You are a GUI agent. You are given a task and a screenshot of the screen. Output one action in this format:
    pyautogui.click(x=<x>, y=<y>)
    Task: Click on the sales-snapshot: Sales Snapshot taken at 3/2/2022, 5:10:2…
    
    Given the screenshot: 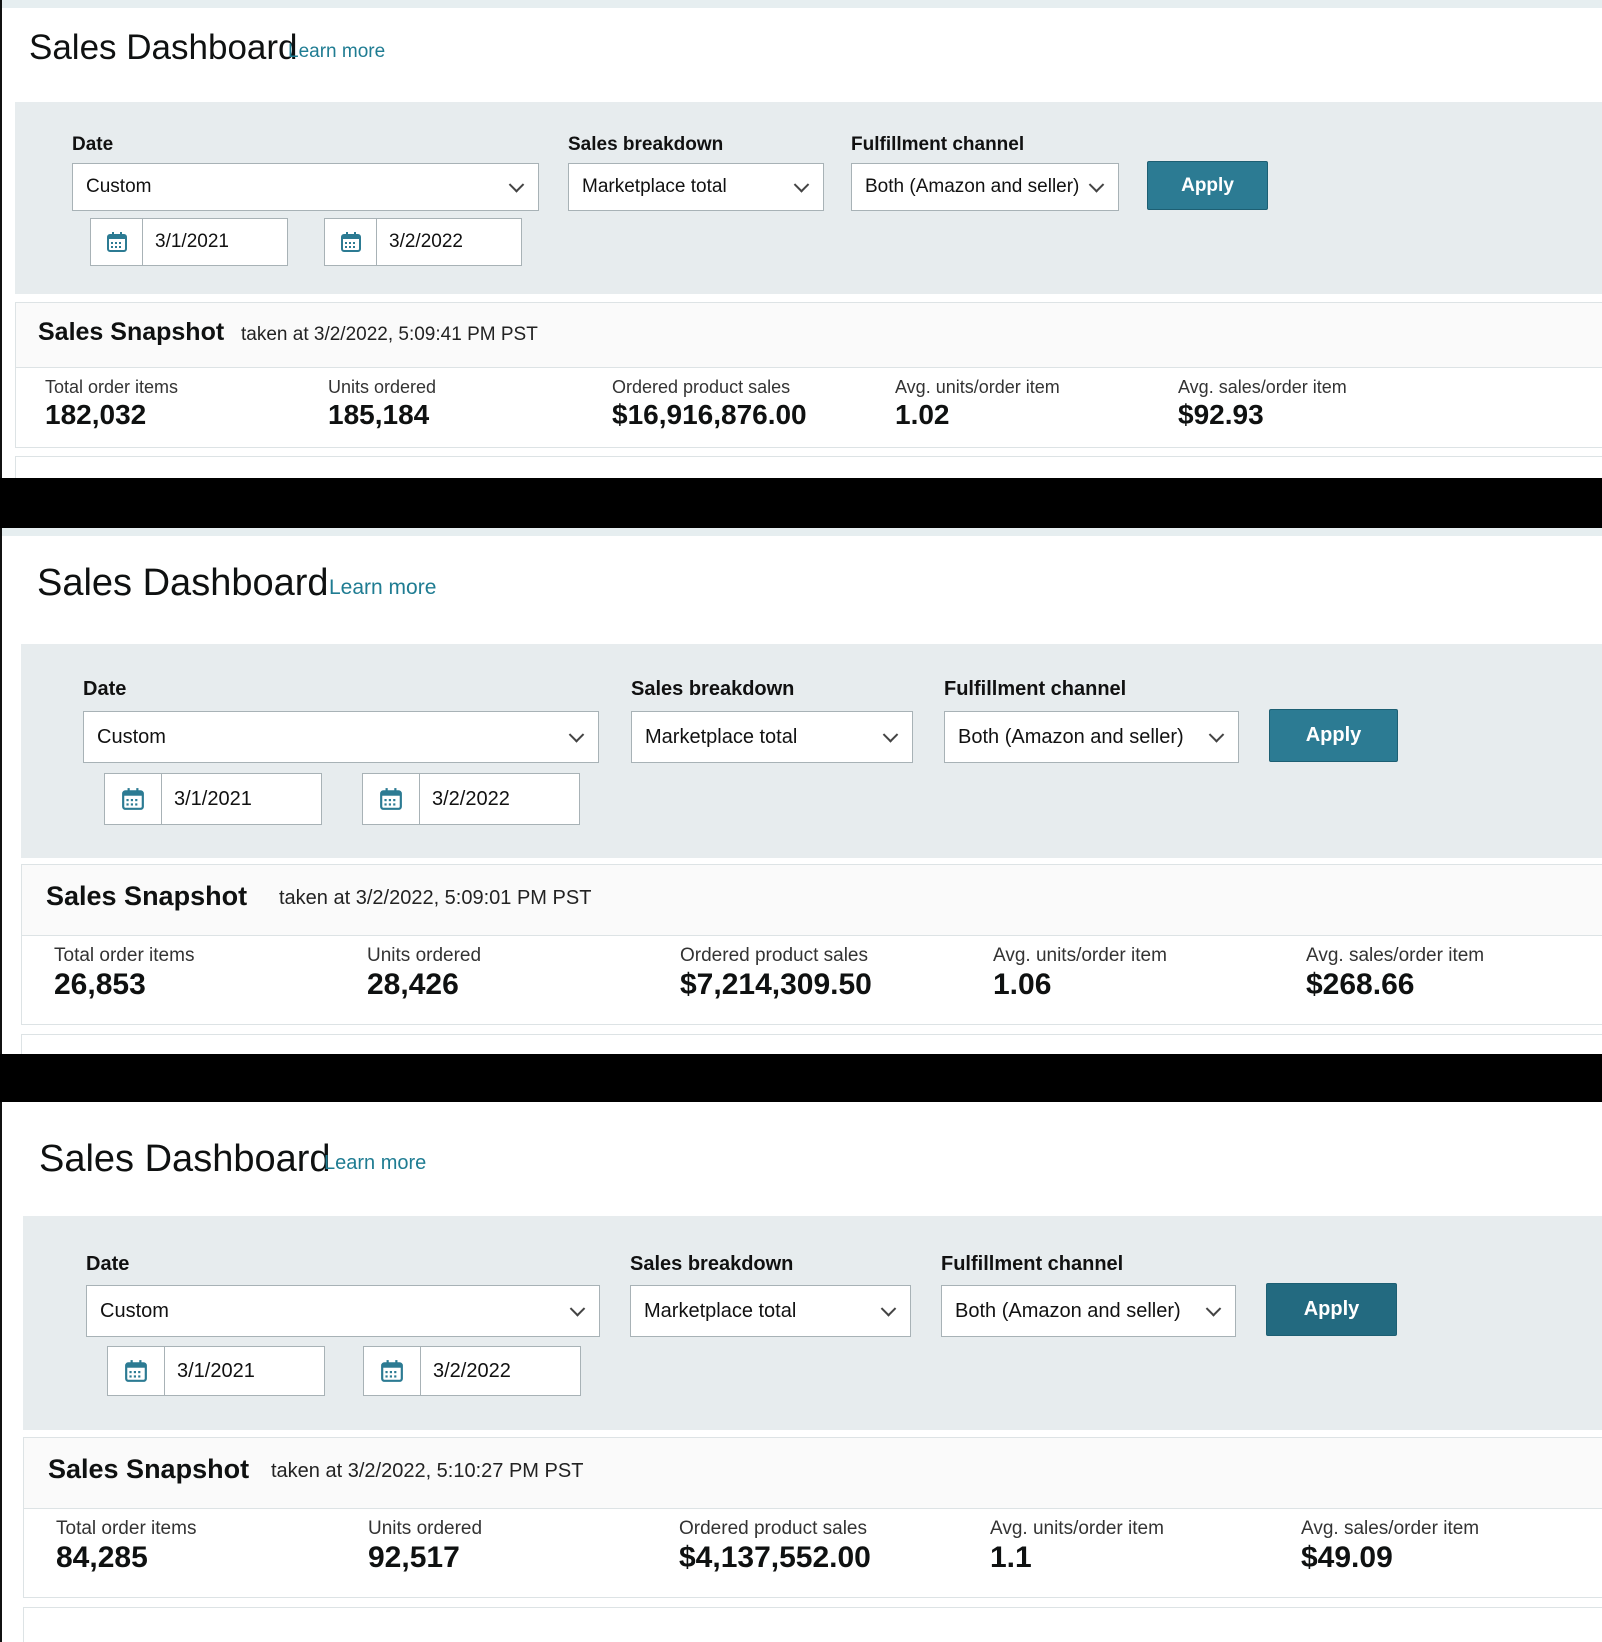 What is the action you would take?
    pyautogui.click(x=812, y=1517)
    